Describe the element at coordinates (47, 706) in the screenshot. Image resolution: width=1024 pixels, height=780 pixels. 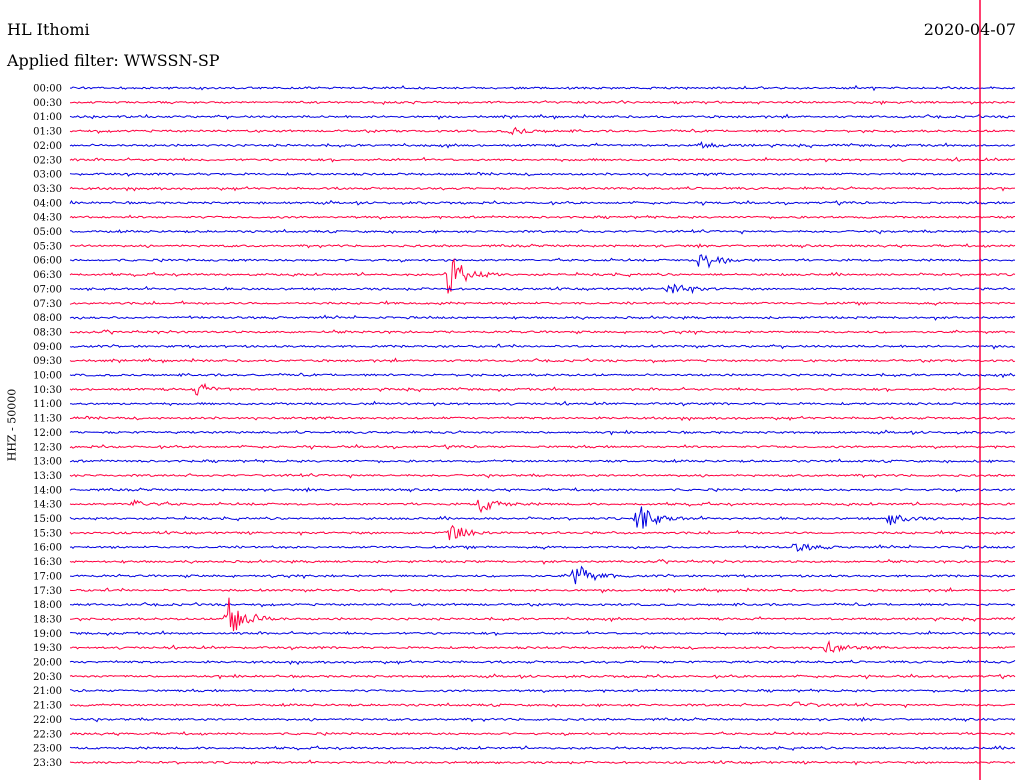
I see `row-time-label: 21:30` at that location.